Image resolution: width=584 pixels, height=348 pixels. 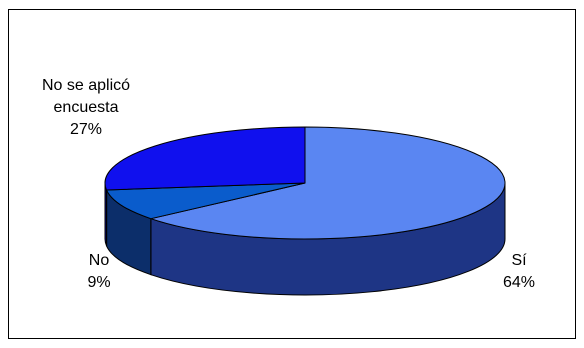 What do you see at coordinates (519, 260) in the screenshot?
I see `data-label-category: Sí` at bounding box center [519, 260].